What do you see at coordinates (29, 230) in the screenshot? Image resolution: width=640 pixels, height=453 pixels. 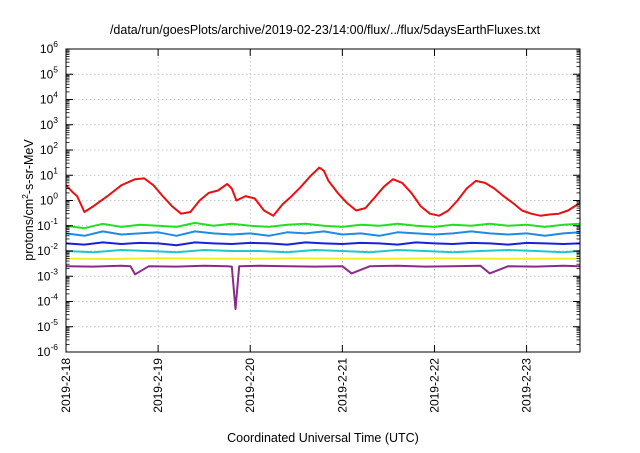 I see `y-axis-label-base: protons/cm` at bounding box center [29, 230].